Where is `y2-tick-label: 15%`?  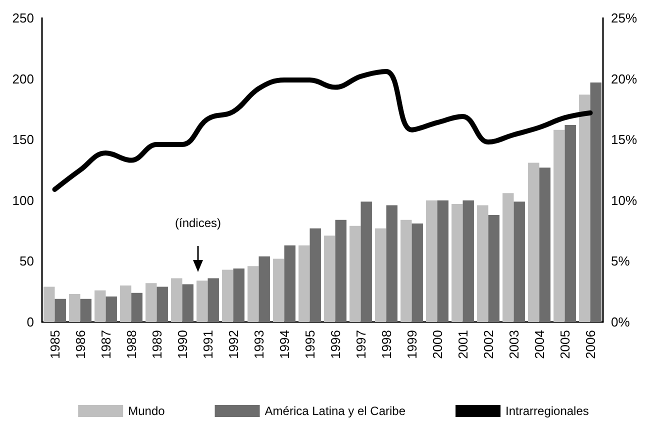 y2-tick-label: 15% is located at coordinates (624, 140).